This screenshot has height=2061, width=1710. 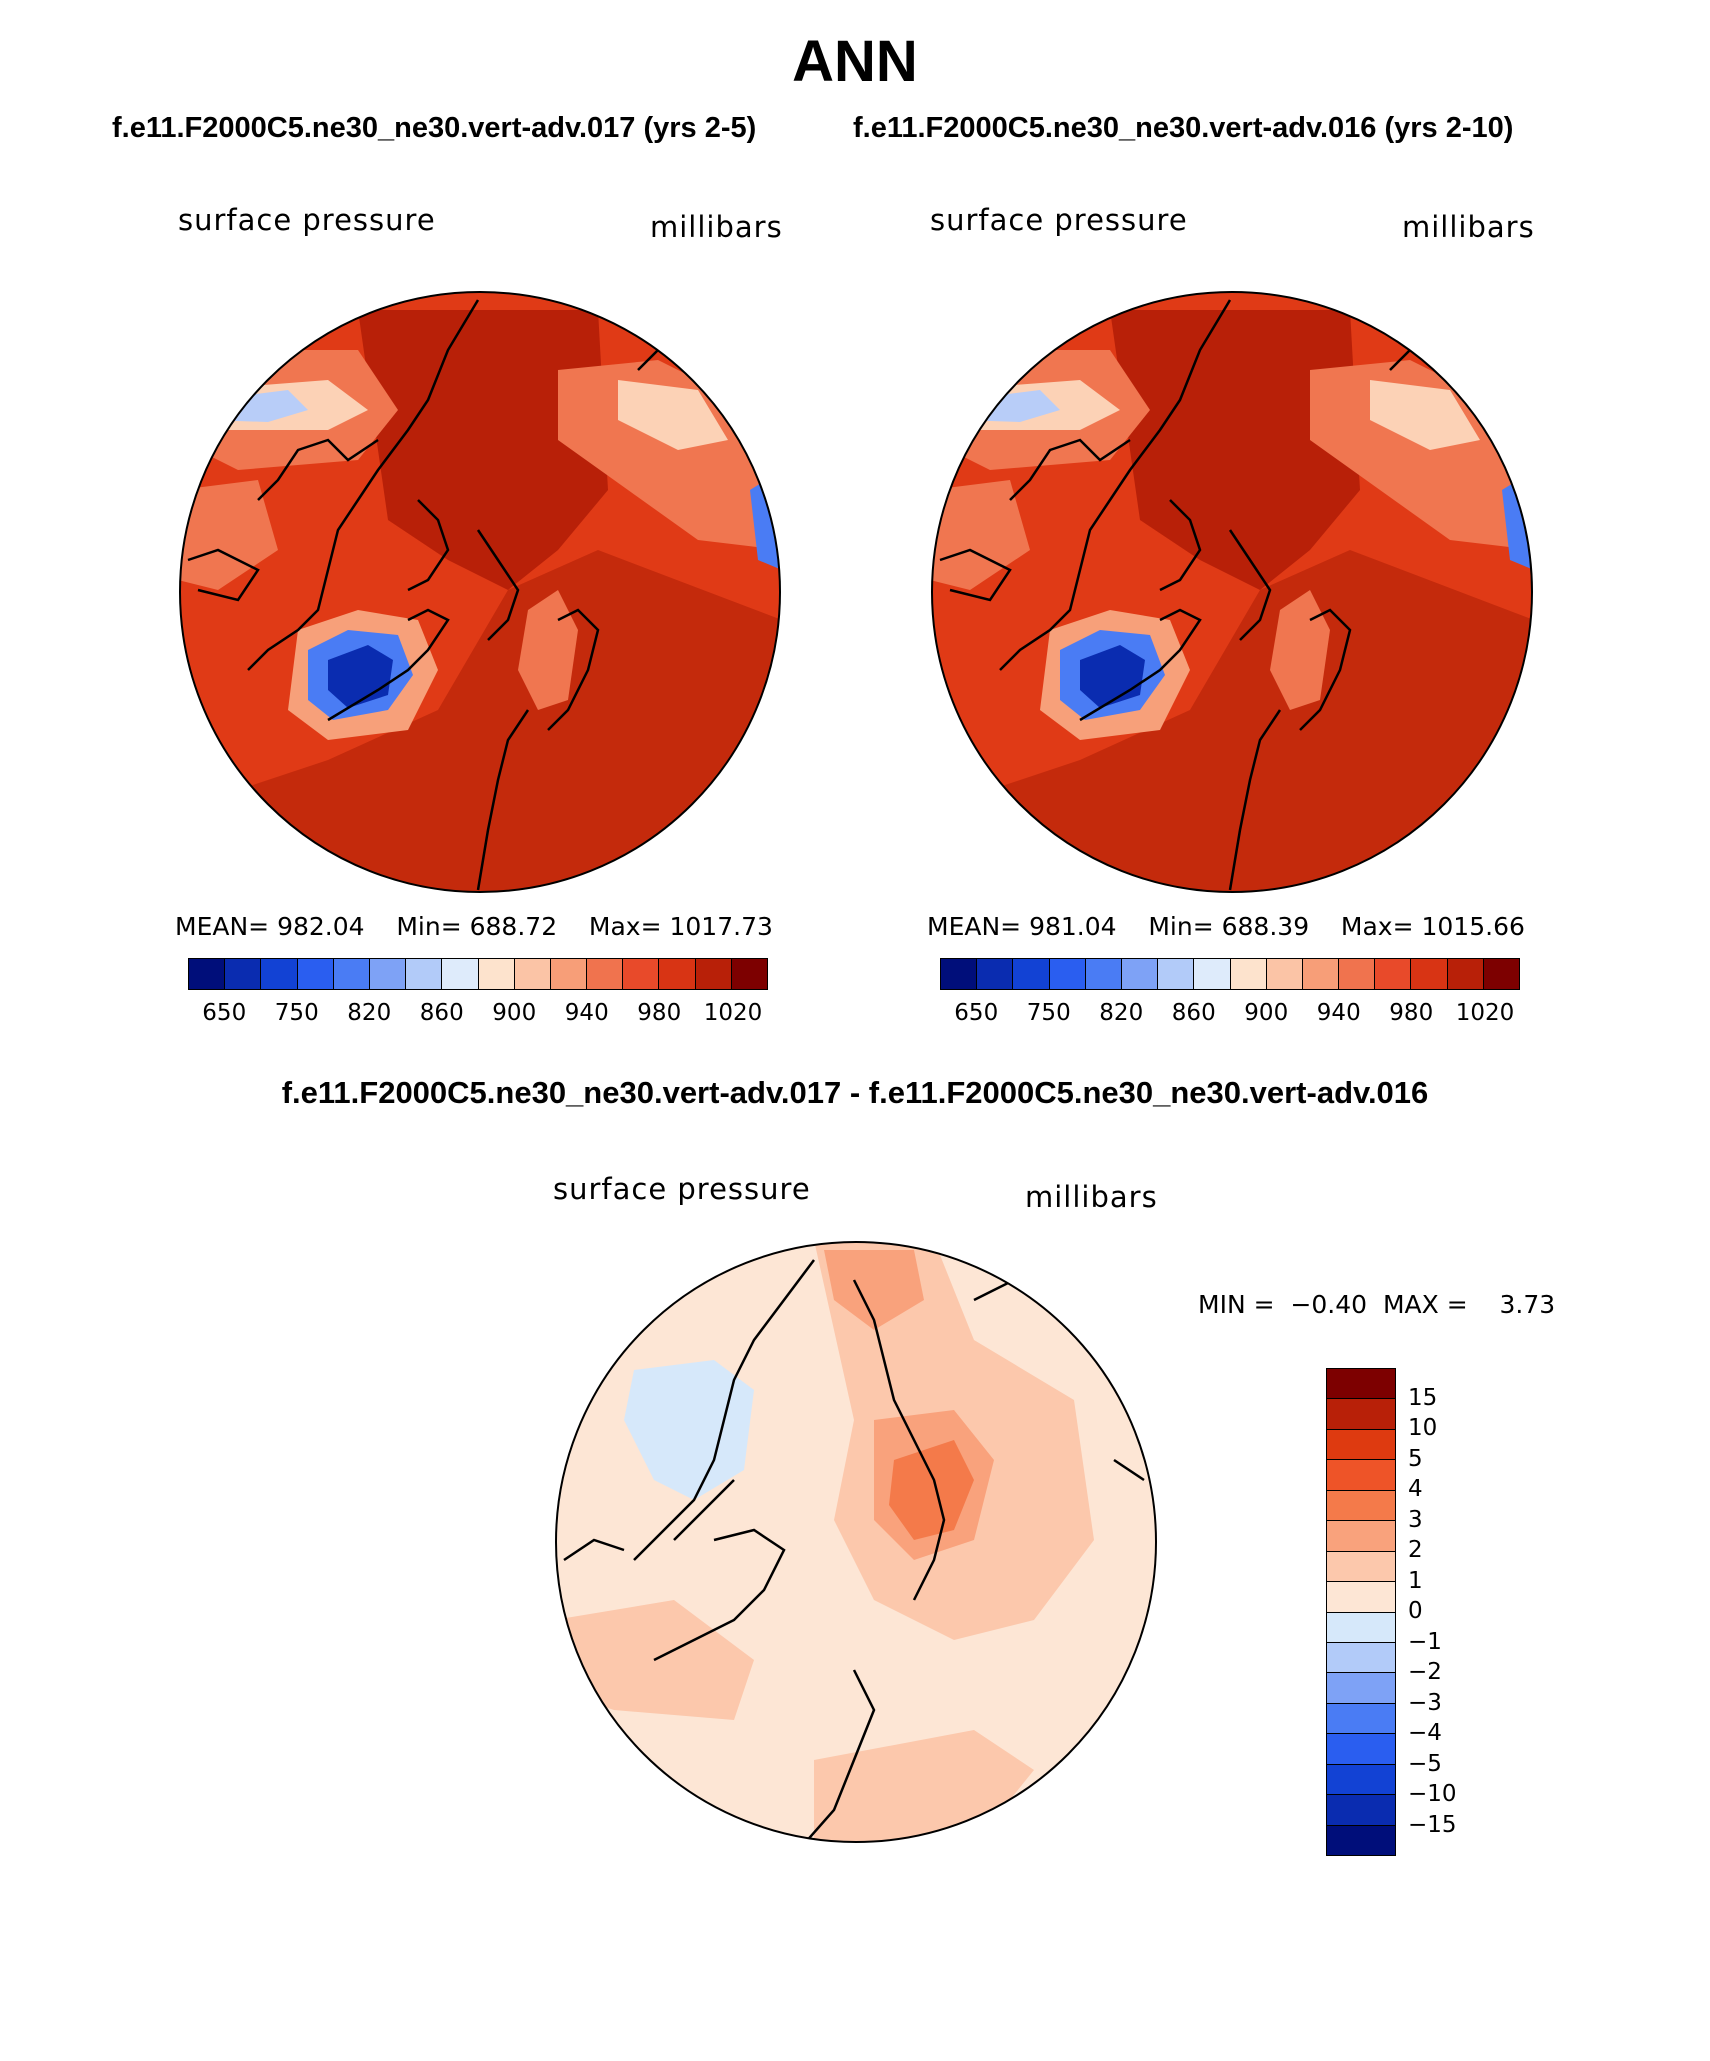 What do you see at coordinates (981, 535) in the screenshot?
I see `panel2-alaska-band` at bounding box center [981, 535].